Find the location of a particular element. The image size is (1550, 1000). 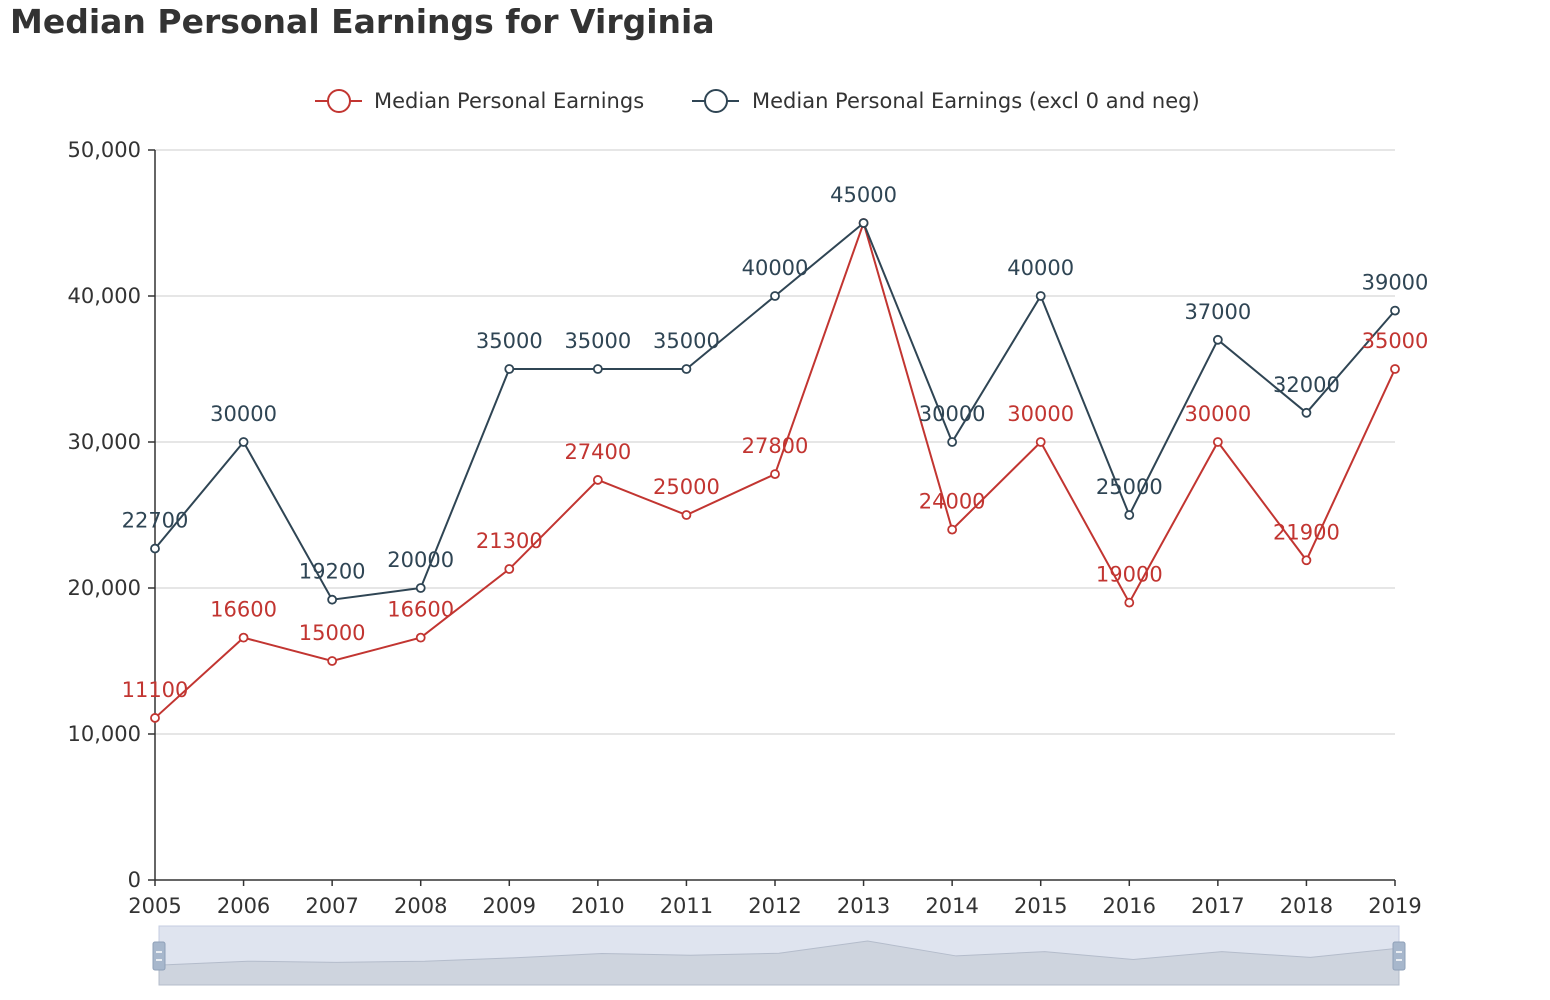

x-tick-label: 2017 is located at coordinates (1217, 906).